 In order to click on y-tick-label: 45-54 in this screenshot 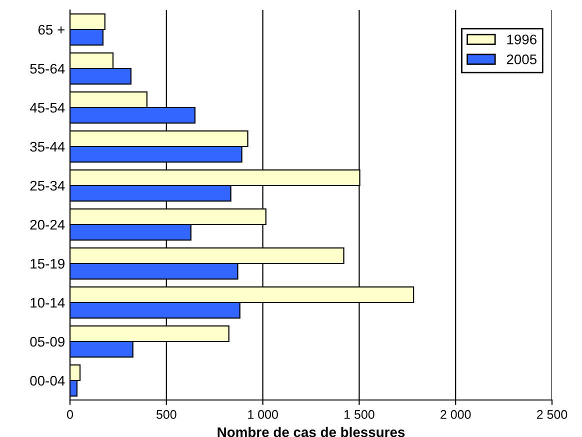, I will do `click(47, 107)`.